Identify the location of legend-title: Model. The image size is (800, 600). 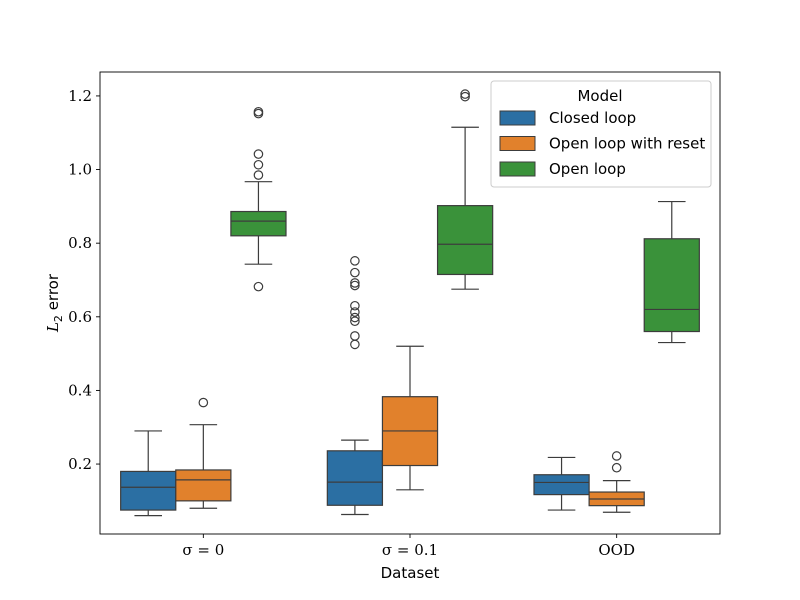
(599, 96).